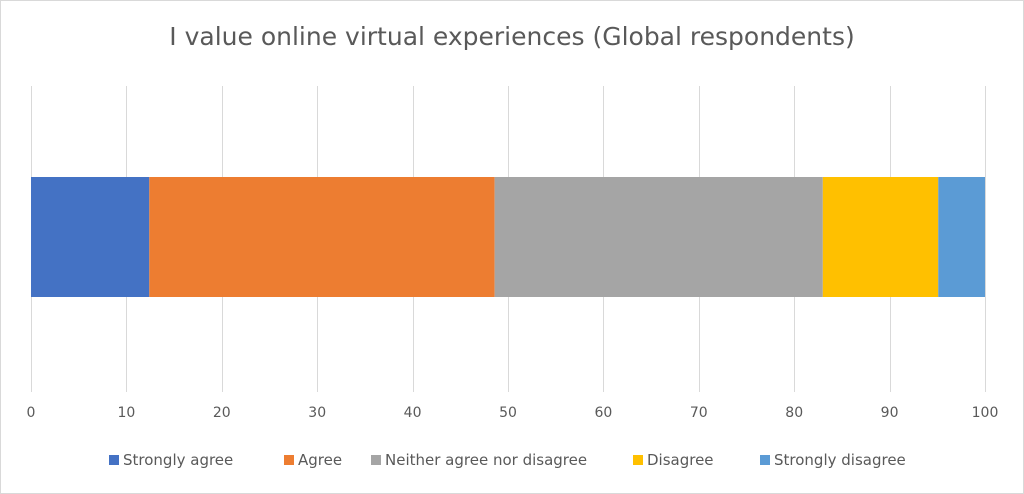  What do you see at coordinates (840, 460) in the screenshot?
I see `legend-label: Strongly disagree` at bounding box center [840, 460].